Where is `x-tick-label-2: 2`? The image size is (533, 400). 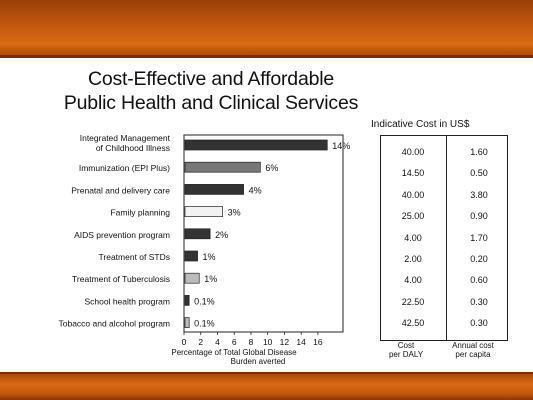 x-tick-label-2: 2 is located at coordinates (200, 342).